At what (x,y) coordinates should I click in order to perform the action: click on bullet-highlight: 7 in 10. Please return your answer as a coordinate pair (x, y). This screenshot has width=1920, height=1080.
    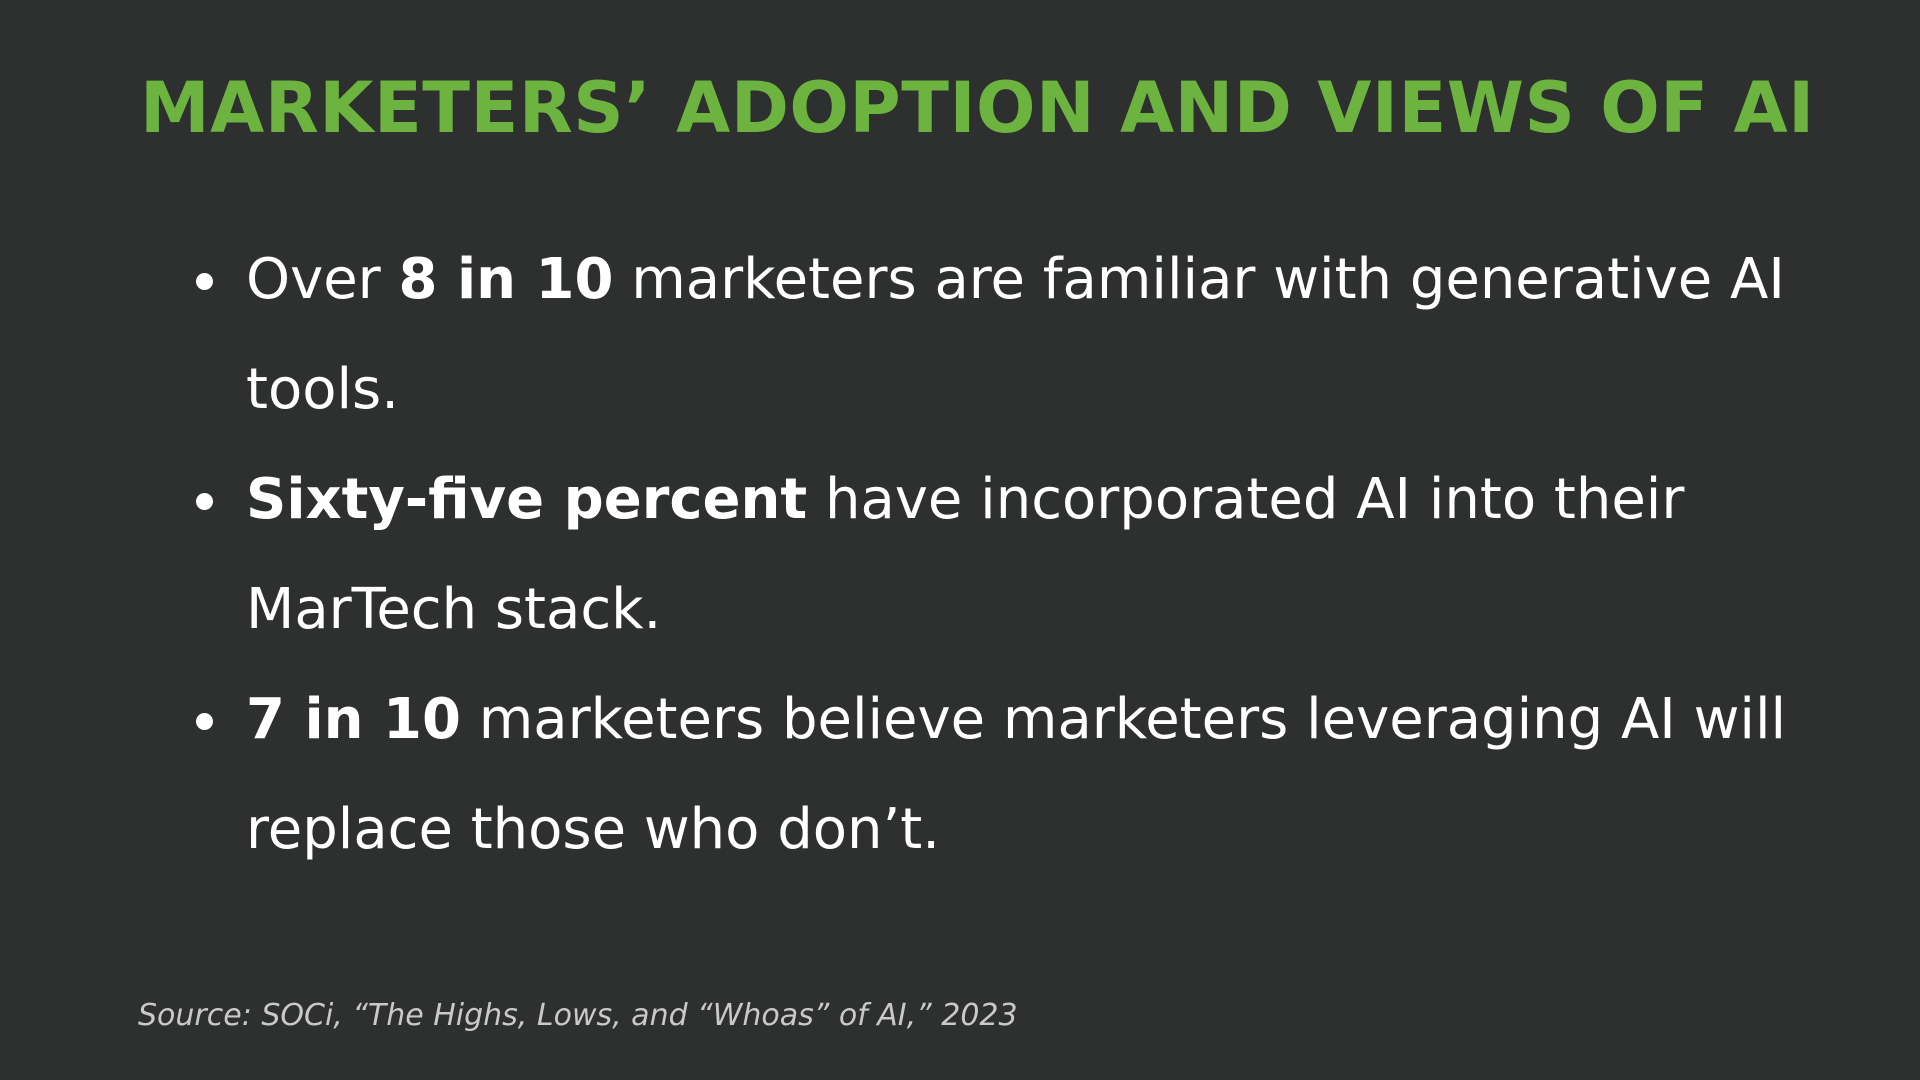
    Looking at the image, I should click on (353, 719).